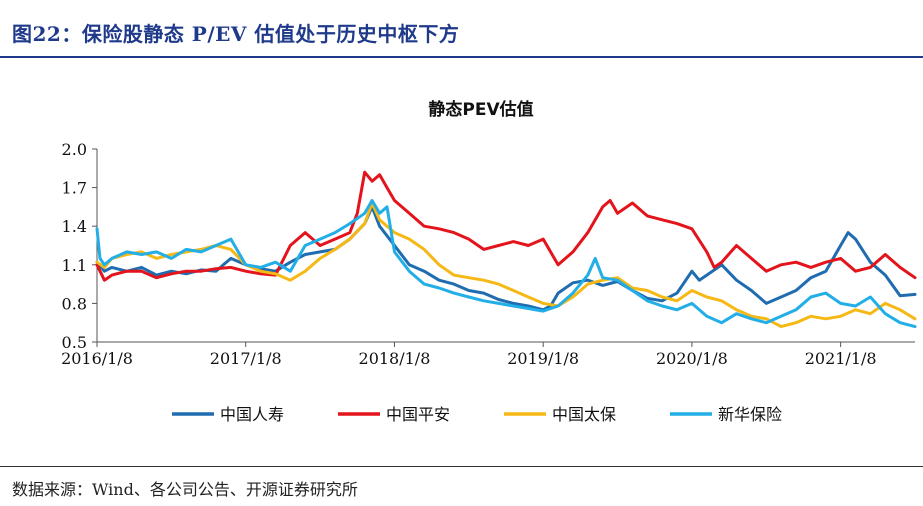 The height and width of the screenshot is (506, 923). Describe the element at coordinates (480, 109) in the screenshot. I see `chart-title: 静态PEV估值` at that location.